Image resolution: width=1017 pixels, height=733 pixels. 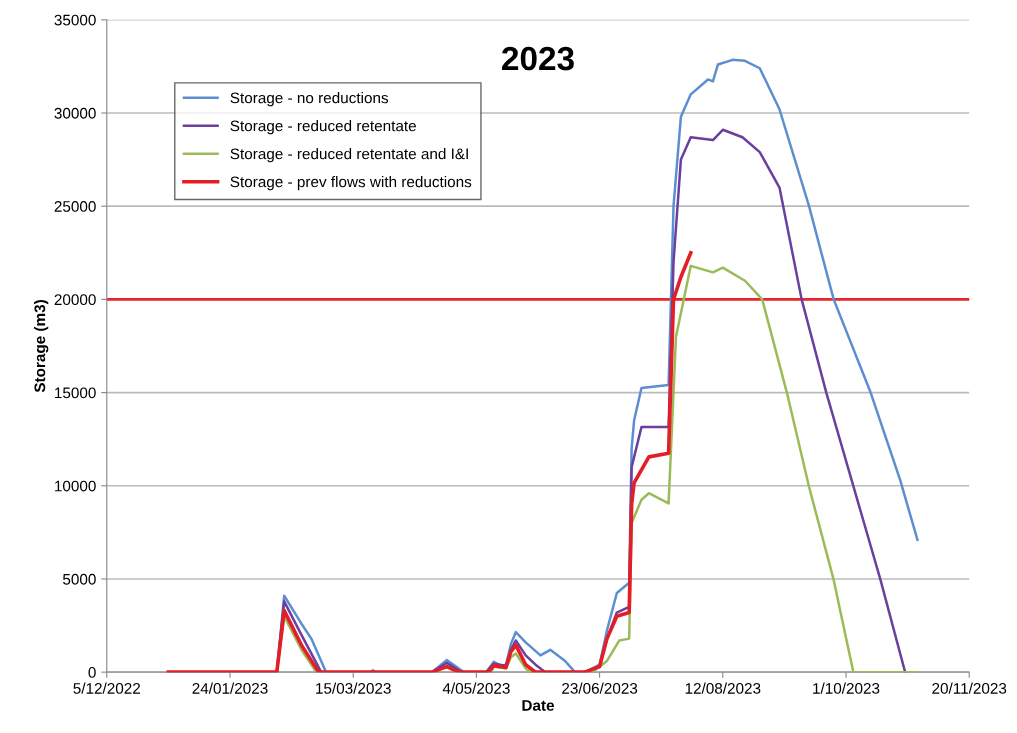 What do you see at coordinates (600, 688) in the screenshot?
I see `x-tick-label: 23/06/2023` at bounding box center [600, 688].